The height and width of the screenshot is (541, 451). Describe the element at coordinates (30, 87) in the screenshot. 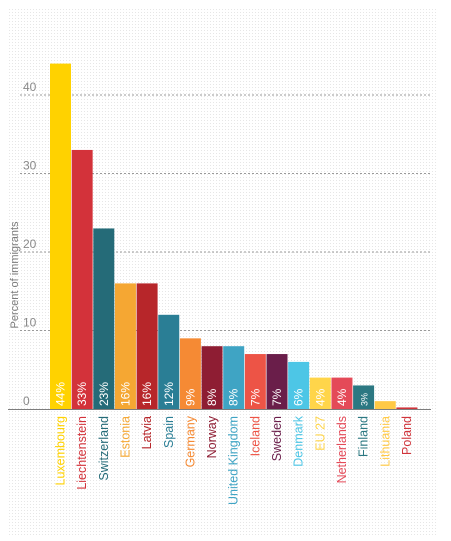

I see `y-tick-label: 40` at that location.